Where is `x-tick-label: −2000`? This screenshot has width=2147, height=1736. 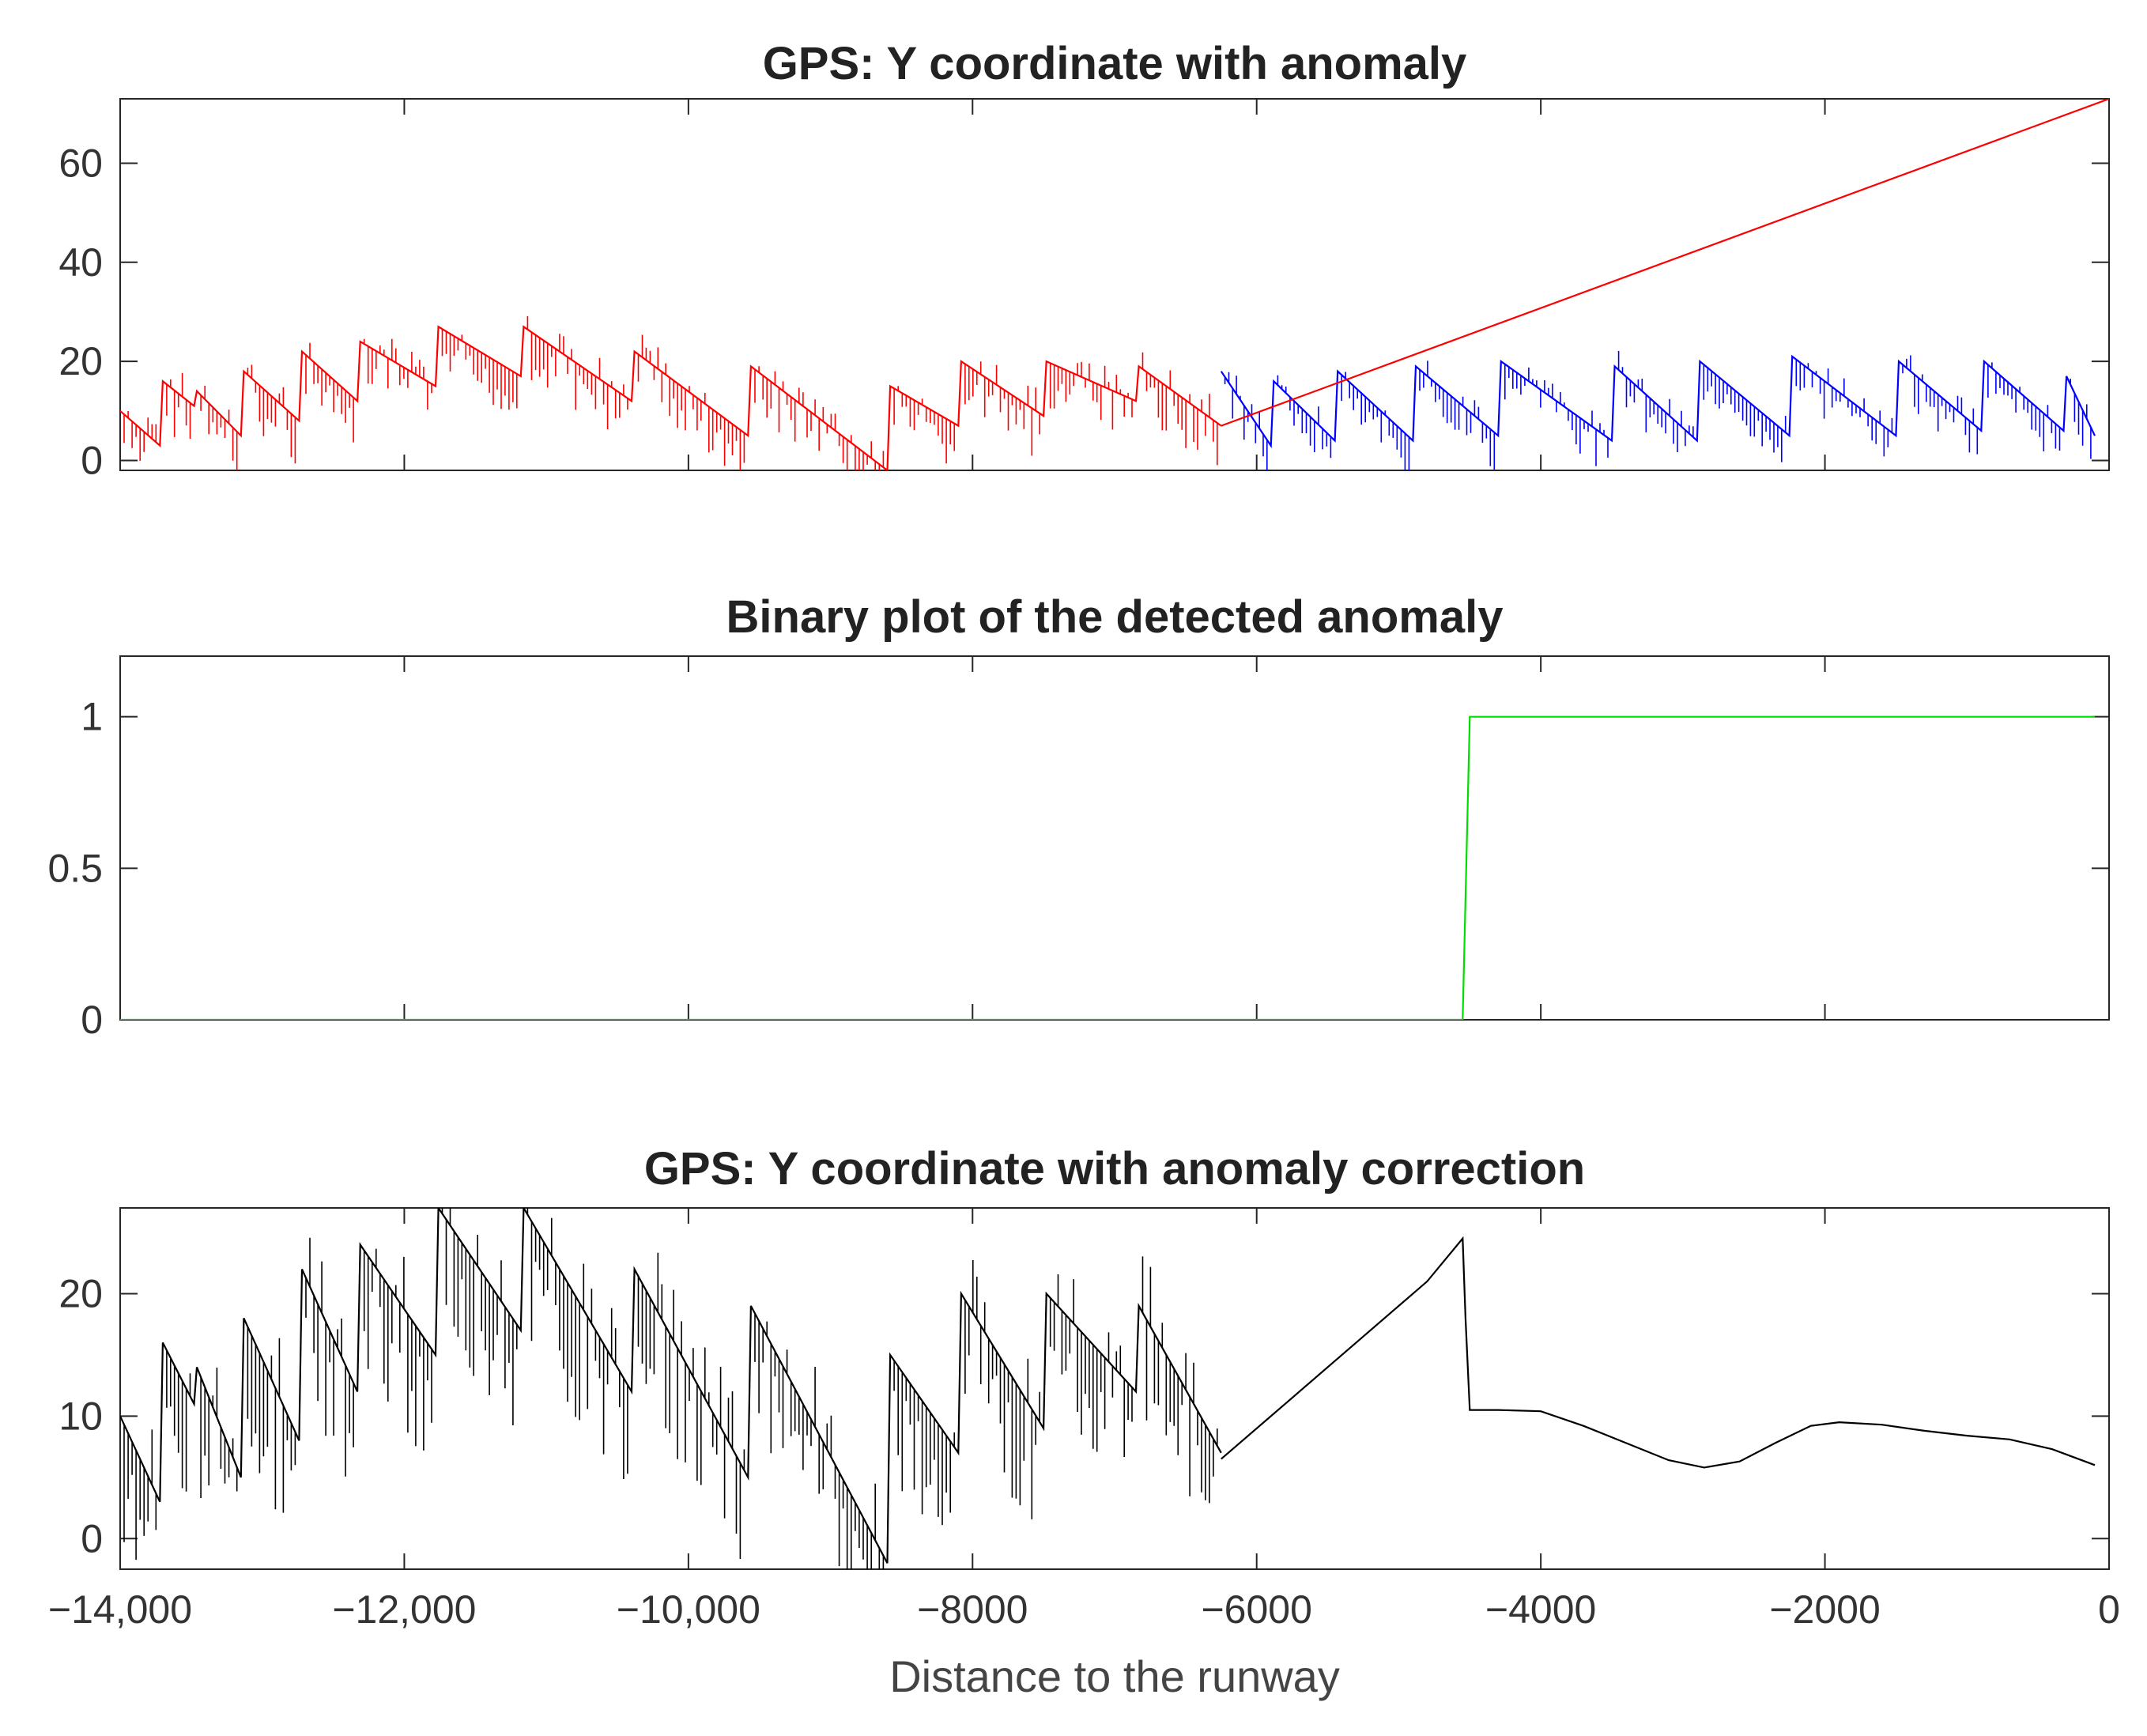 x-tick-label: −2000 is located at coordinates (1824, 1609).